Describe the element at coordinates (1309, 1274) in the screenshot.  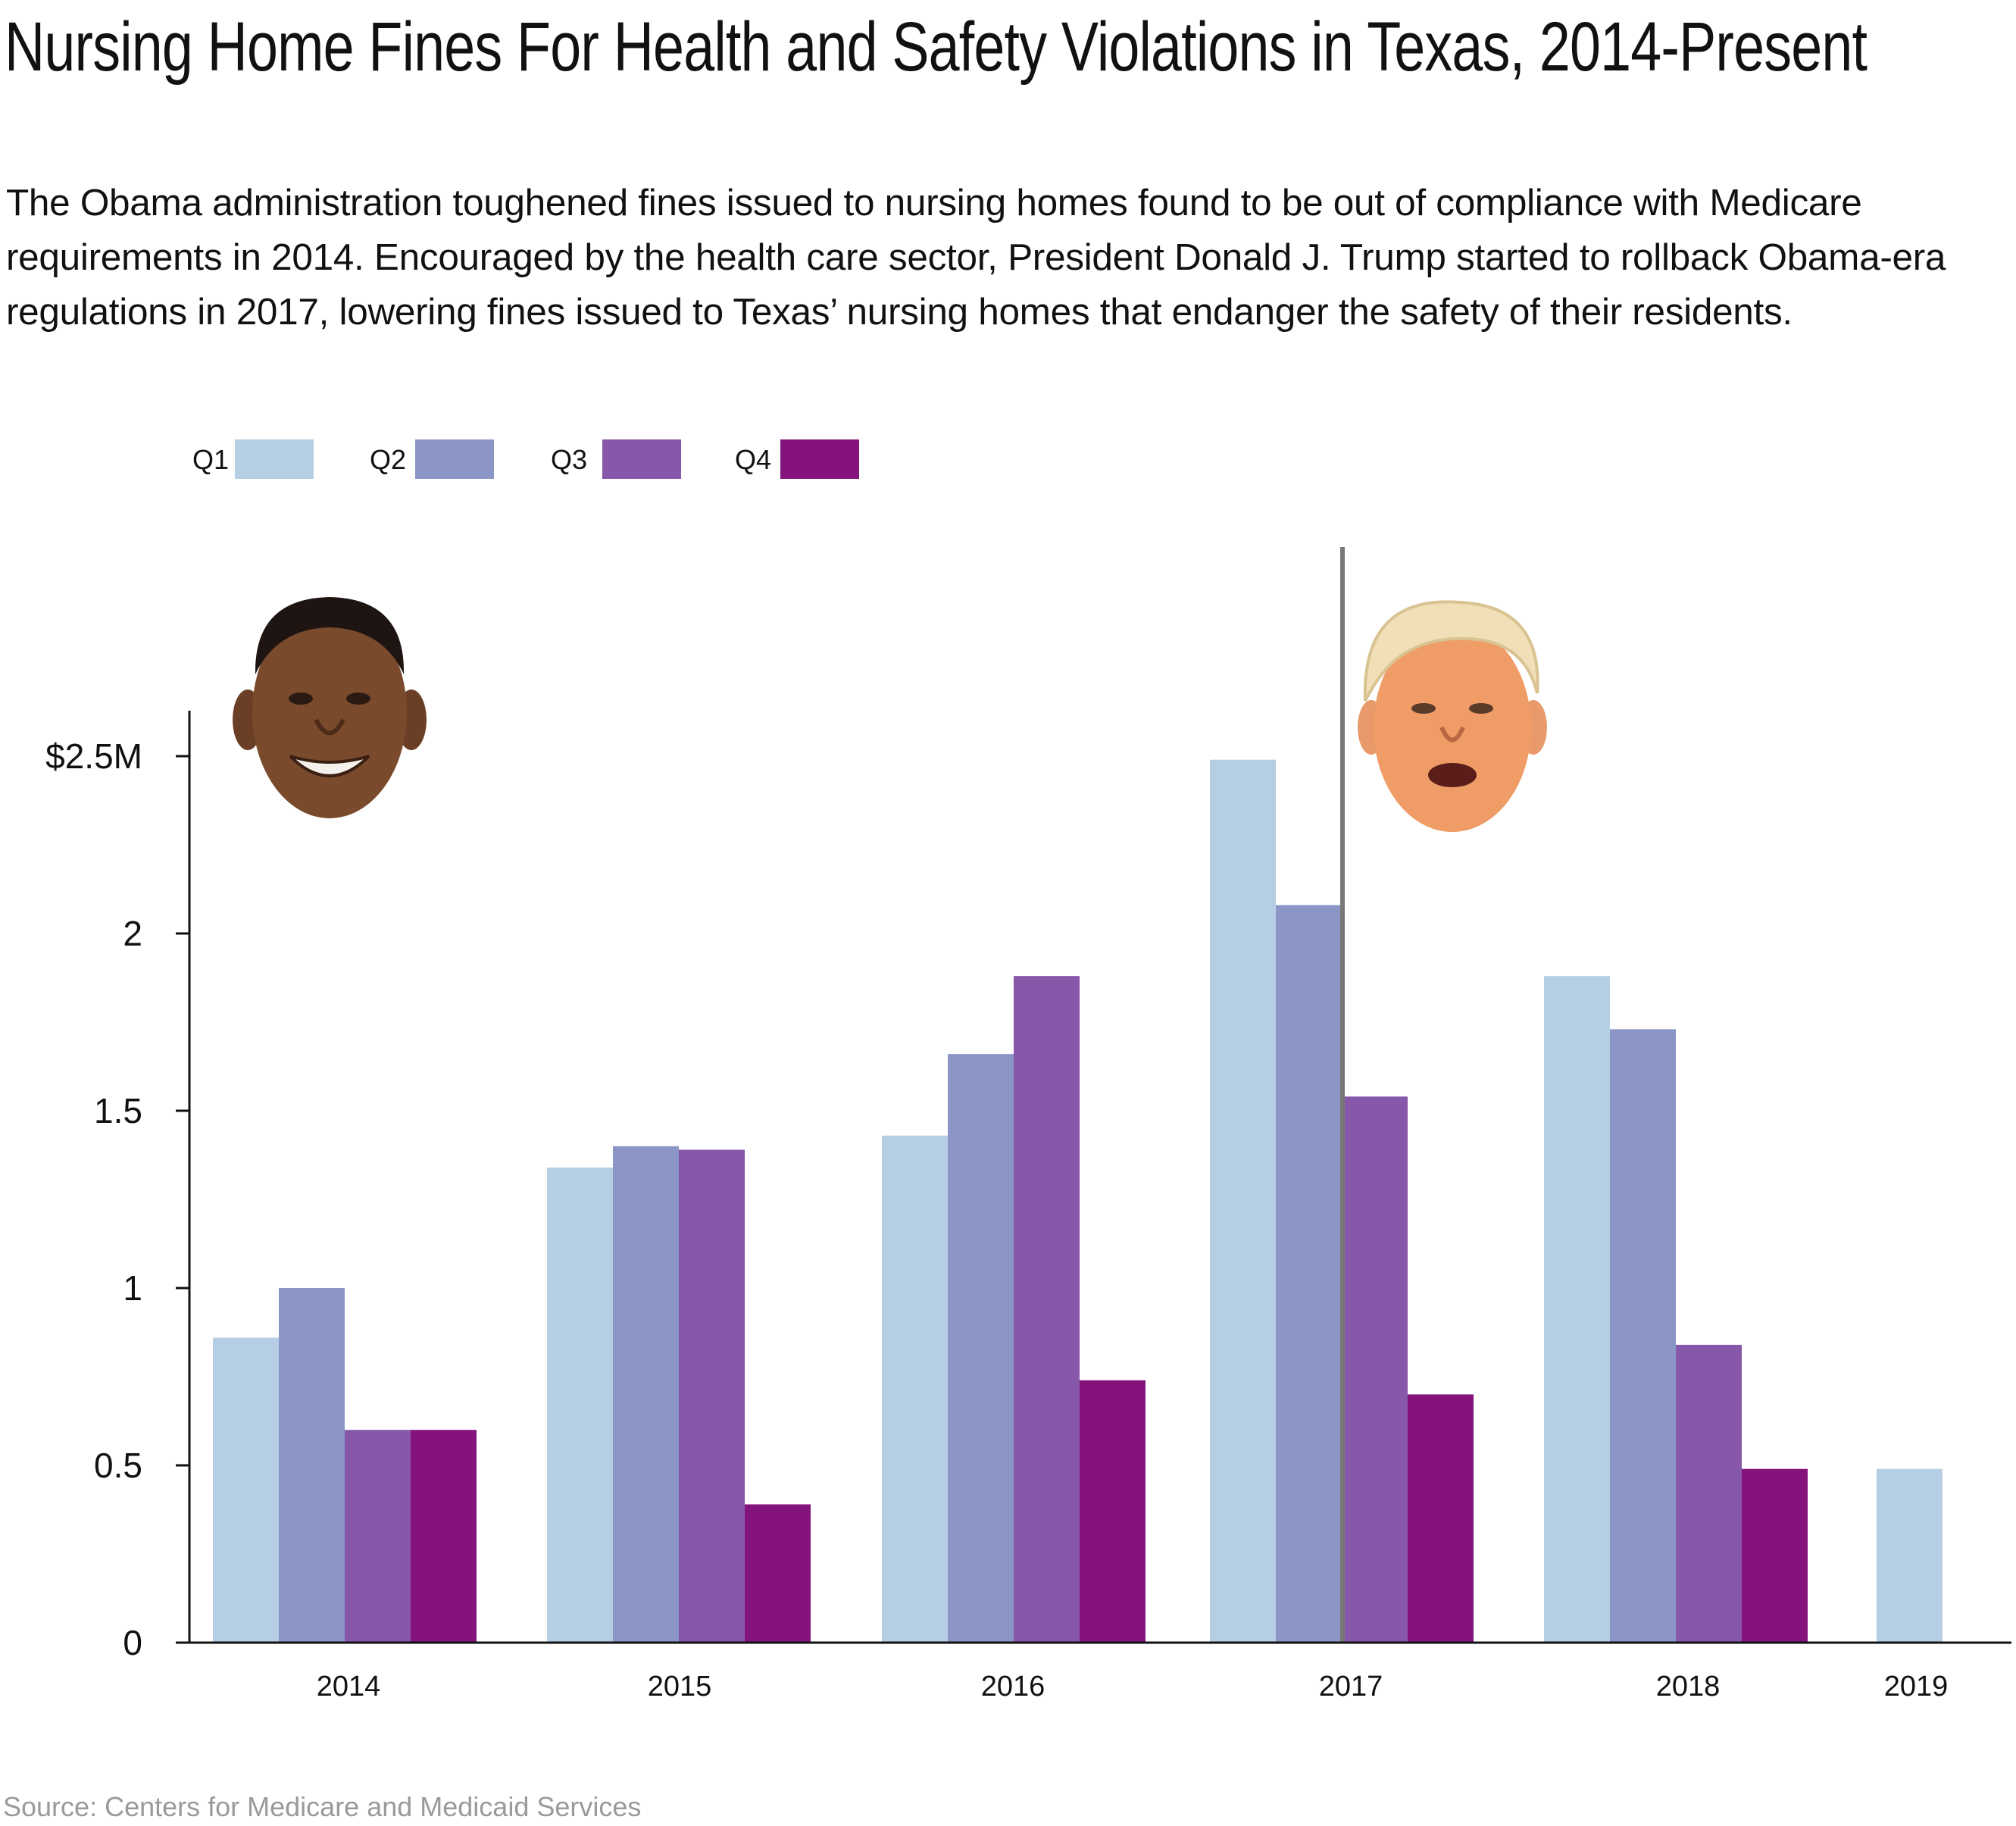
I see `bar-2017-q2` at that location.